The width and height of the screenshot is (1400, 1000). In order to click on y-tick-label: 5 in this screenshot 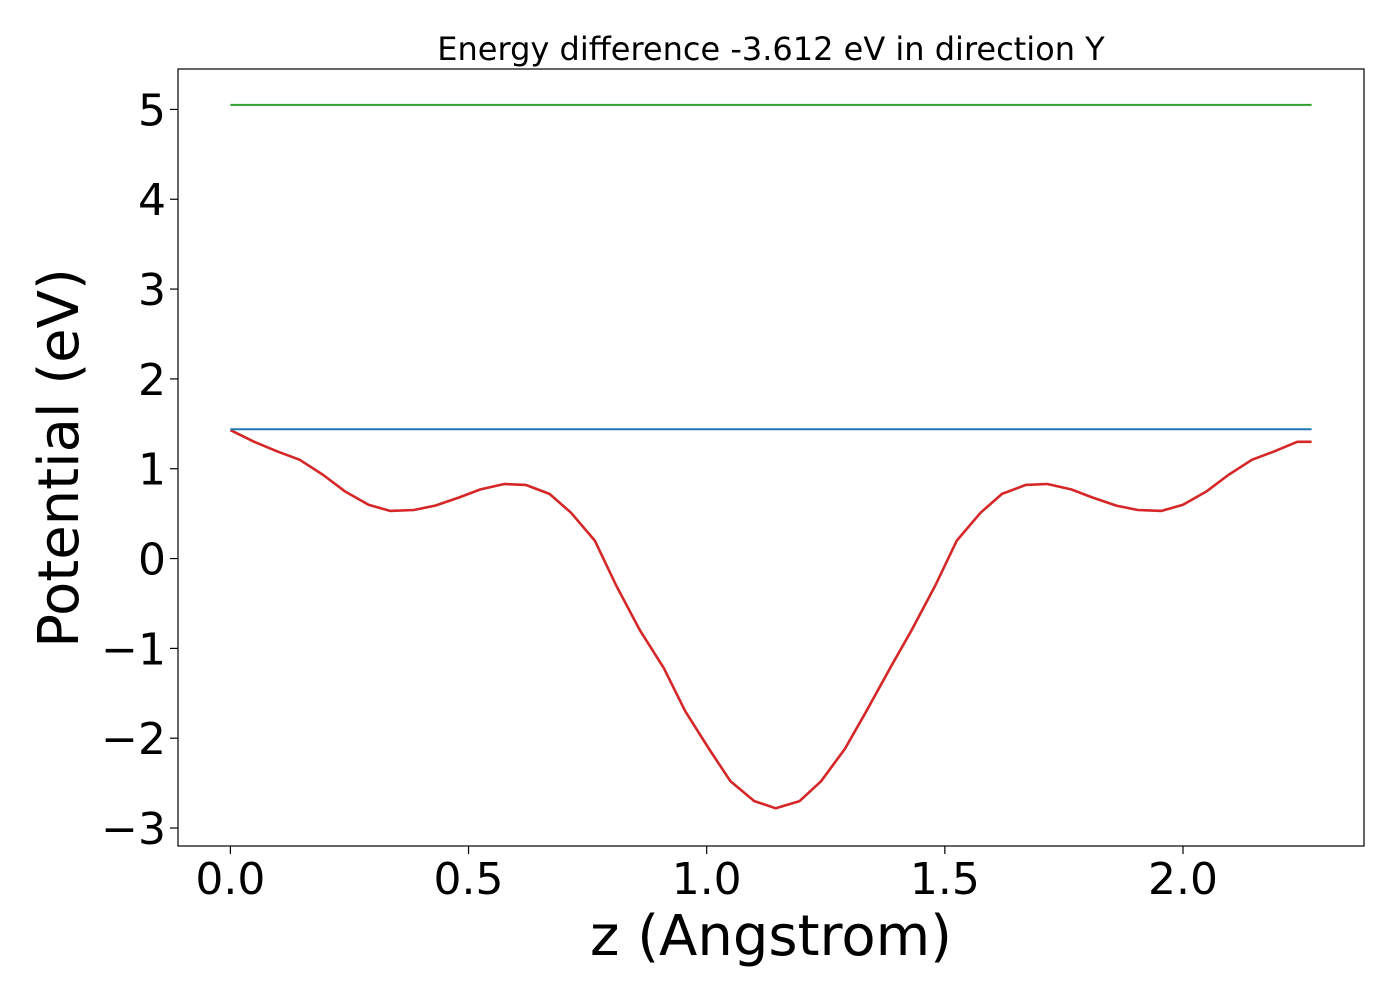, I will do `click(152, 110)`.